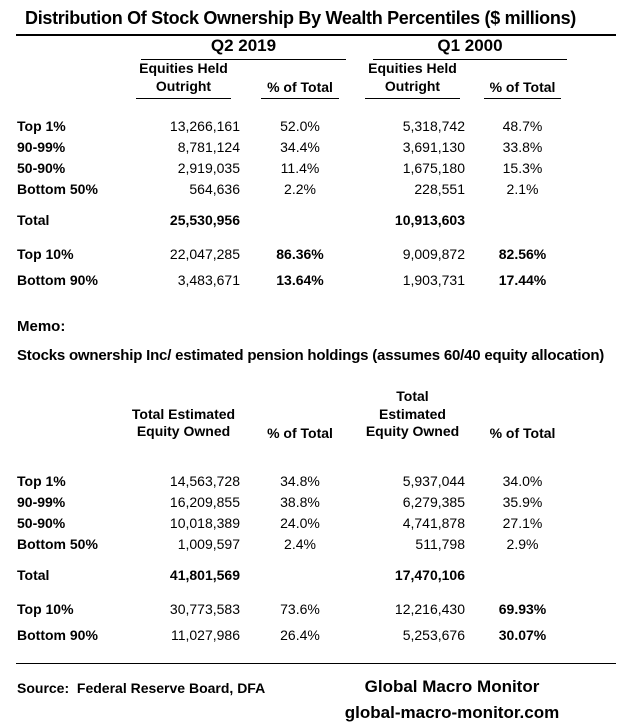  I want to click on cell-pct: 27.1%, so click(522, 522).